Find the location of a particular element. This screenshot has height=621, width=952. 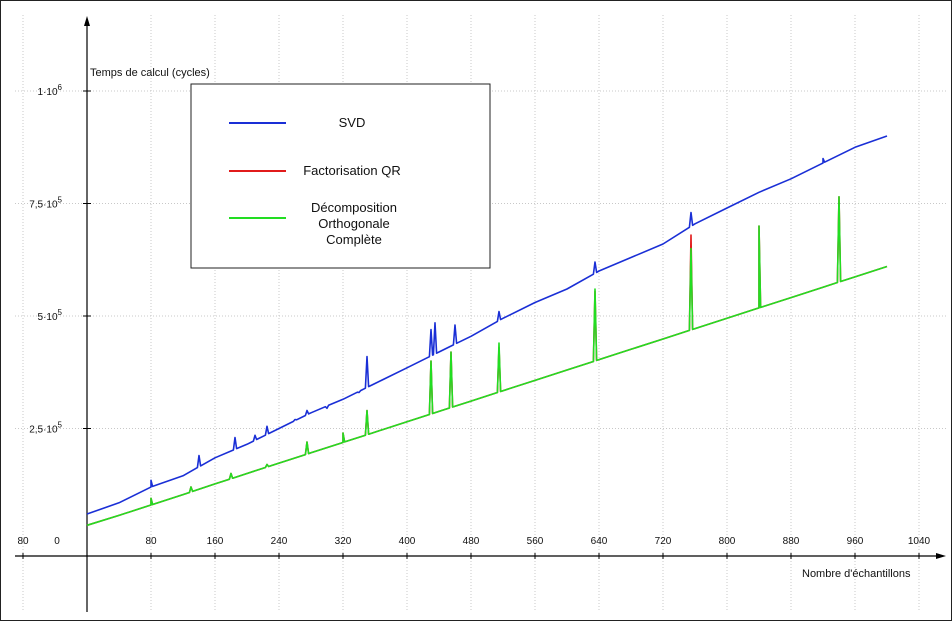

y-tick-label: 7,5·10⁵ is located at coordinates (45, 203).